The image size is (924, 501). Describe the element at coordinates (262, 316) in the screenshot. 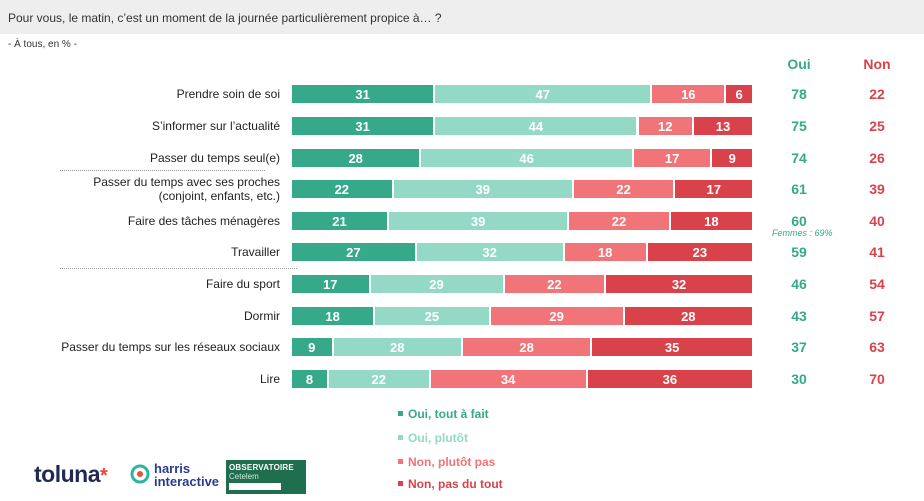

I see `category-label: Dormir` at that location.